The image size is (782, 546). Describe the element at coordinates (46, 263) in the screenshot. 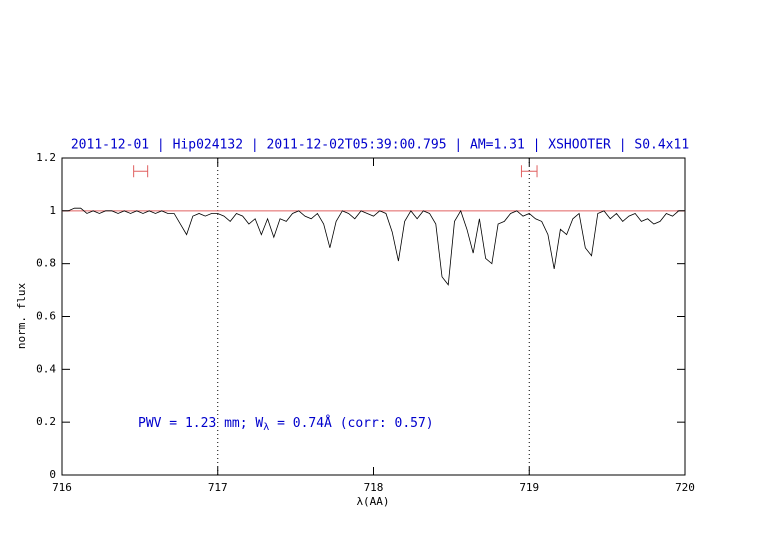

I see `y-tick-label: 0.8` at that location.